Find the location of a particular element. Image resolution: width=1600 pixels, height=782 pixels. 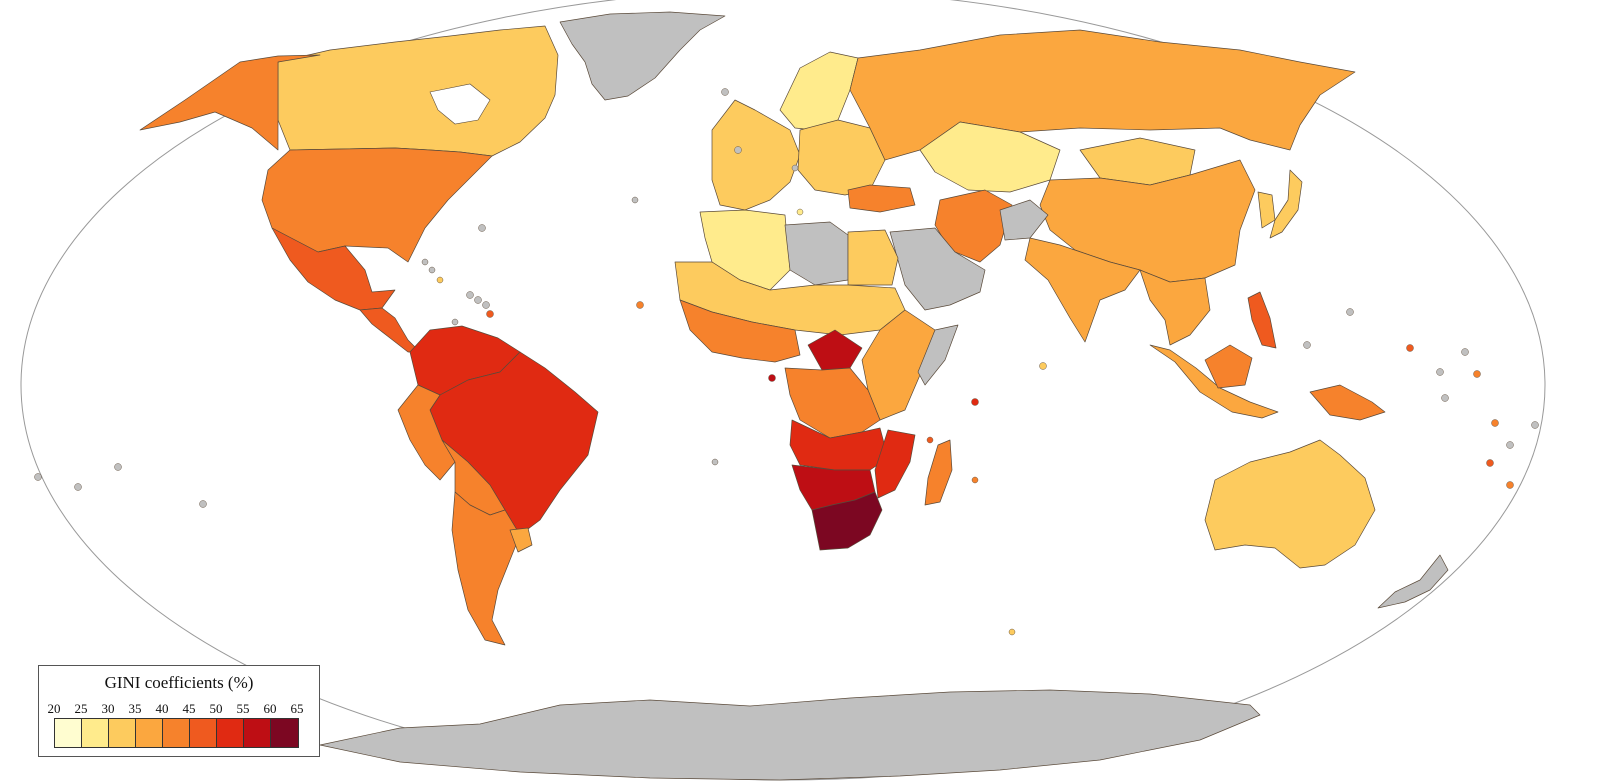

region-argentina-chile is located at coordinates (486, 568).